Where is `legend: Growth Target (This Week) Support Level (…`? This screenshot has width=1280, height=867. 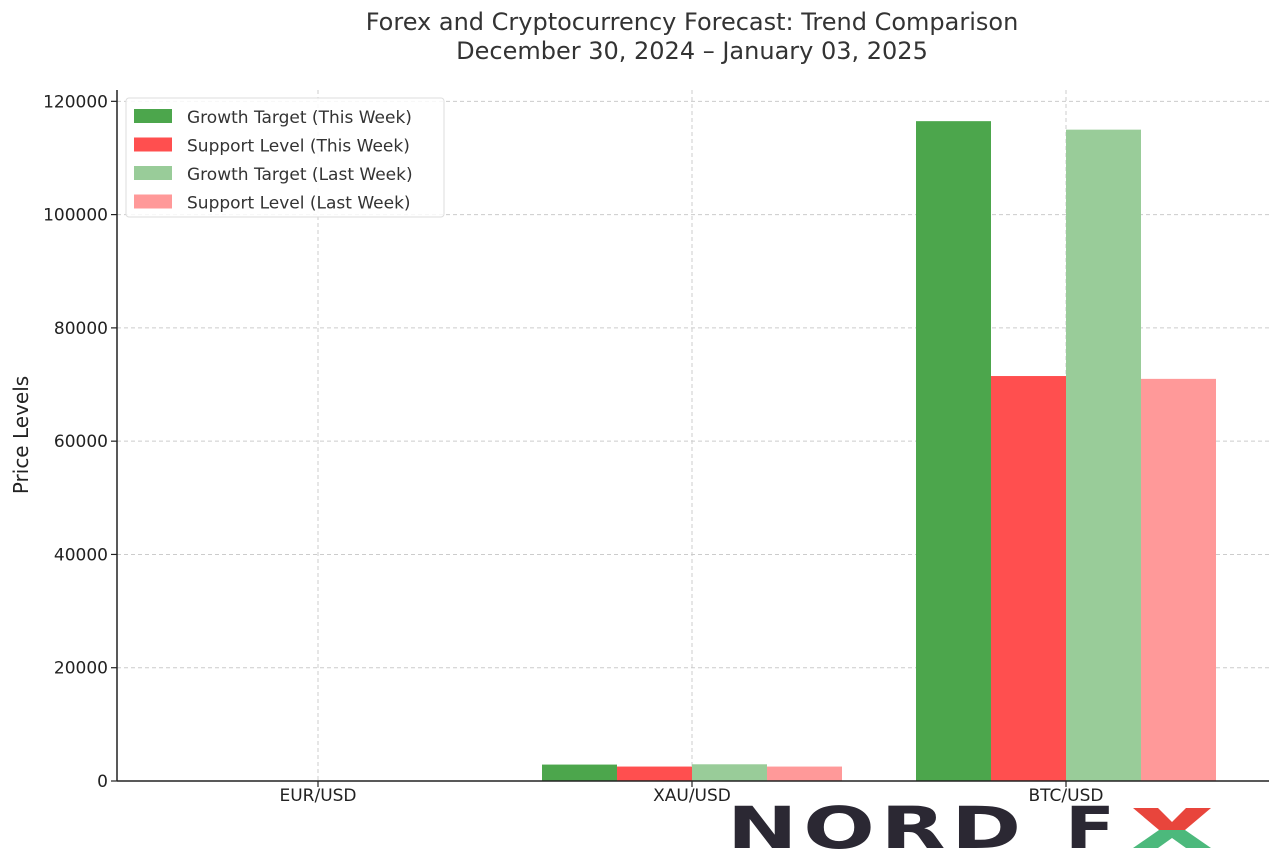
legend: Growth Target (This Week) Support Level (… is located at coordinates (285, 157).